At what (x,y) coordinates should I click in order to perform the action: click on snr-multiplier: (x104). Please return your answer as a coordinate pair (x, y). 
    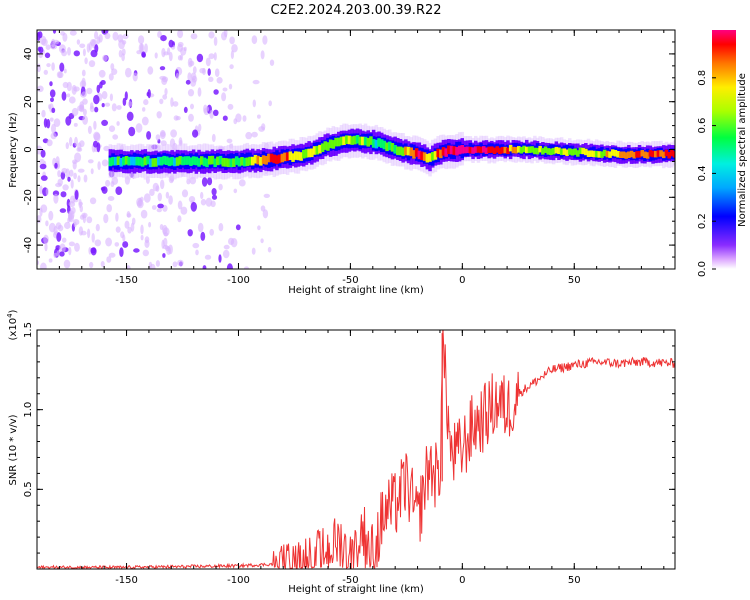
    Looking at the image, I should click on (12, 324).